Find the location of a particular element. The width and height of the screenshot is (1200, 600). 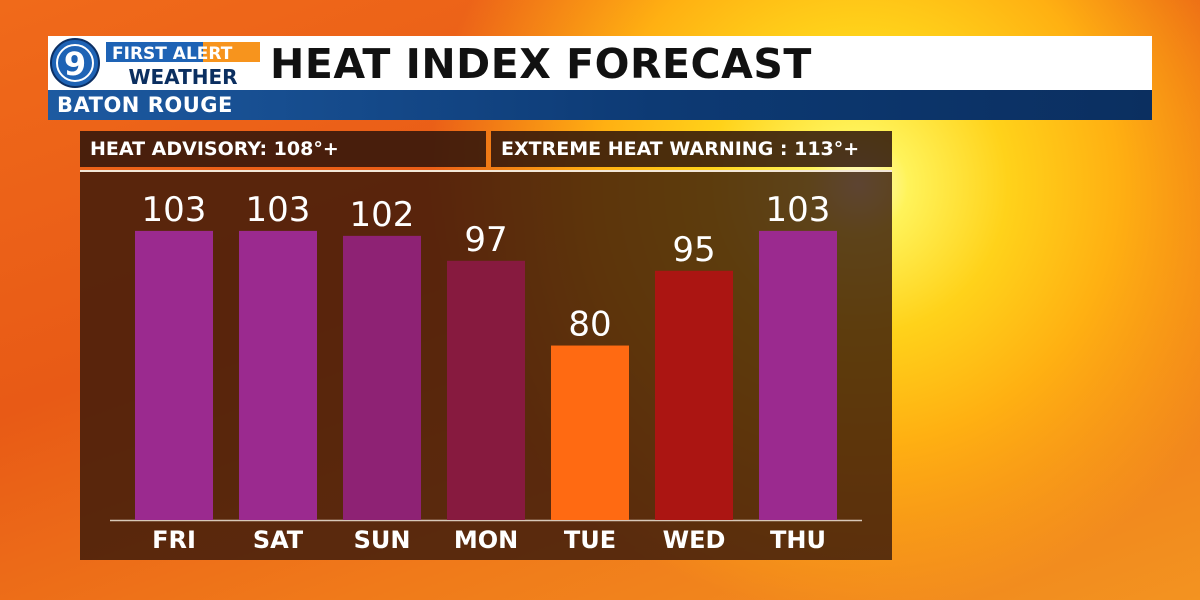

bar-sun is located at coordinates (382, 377).